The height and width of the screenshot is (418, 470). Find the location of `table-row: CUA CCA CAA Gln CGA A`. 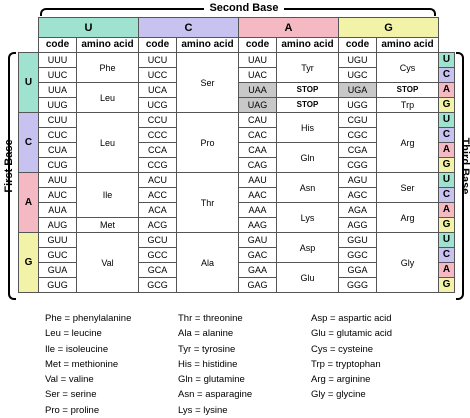

table-row: CUA CCA CAA Gln CGA A is located at coordinates (237, 157).